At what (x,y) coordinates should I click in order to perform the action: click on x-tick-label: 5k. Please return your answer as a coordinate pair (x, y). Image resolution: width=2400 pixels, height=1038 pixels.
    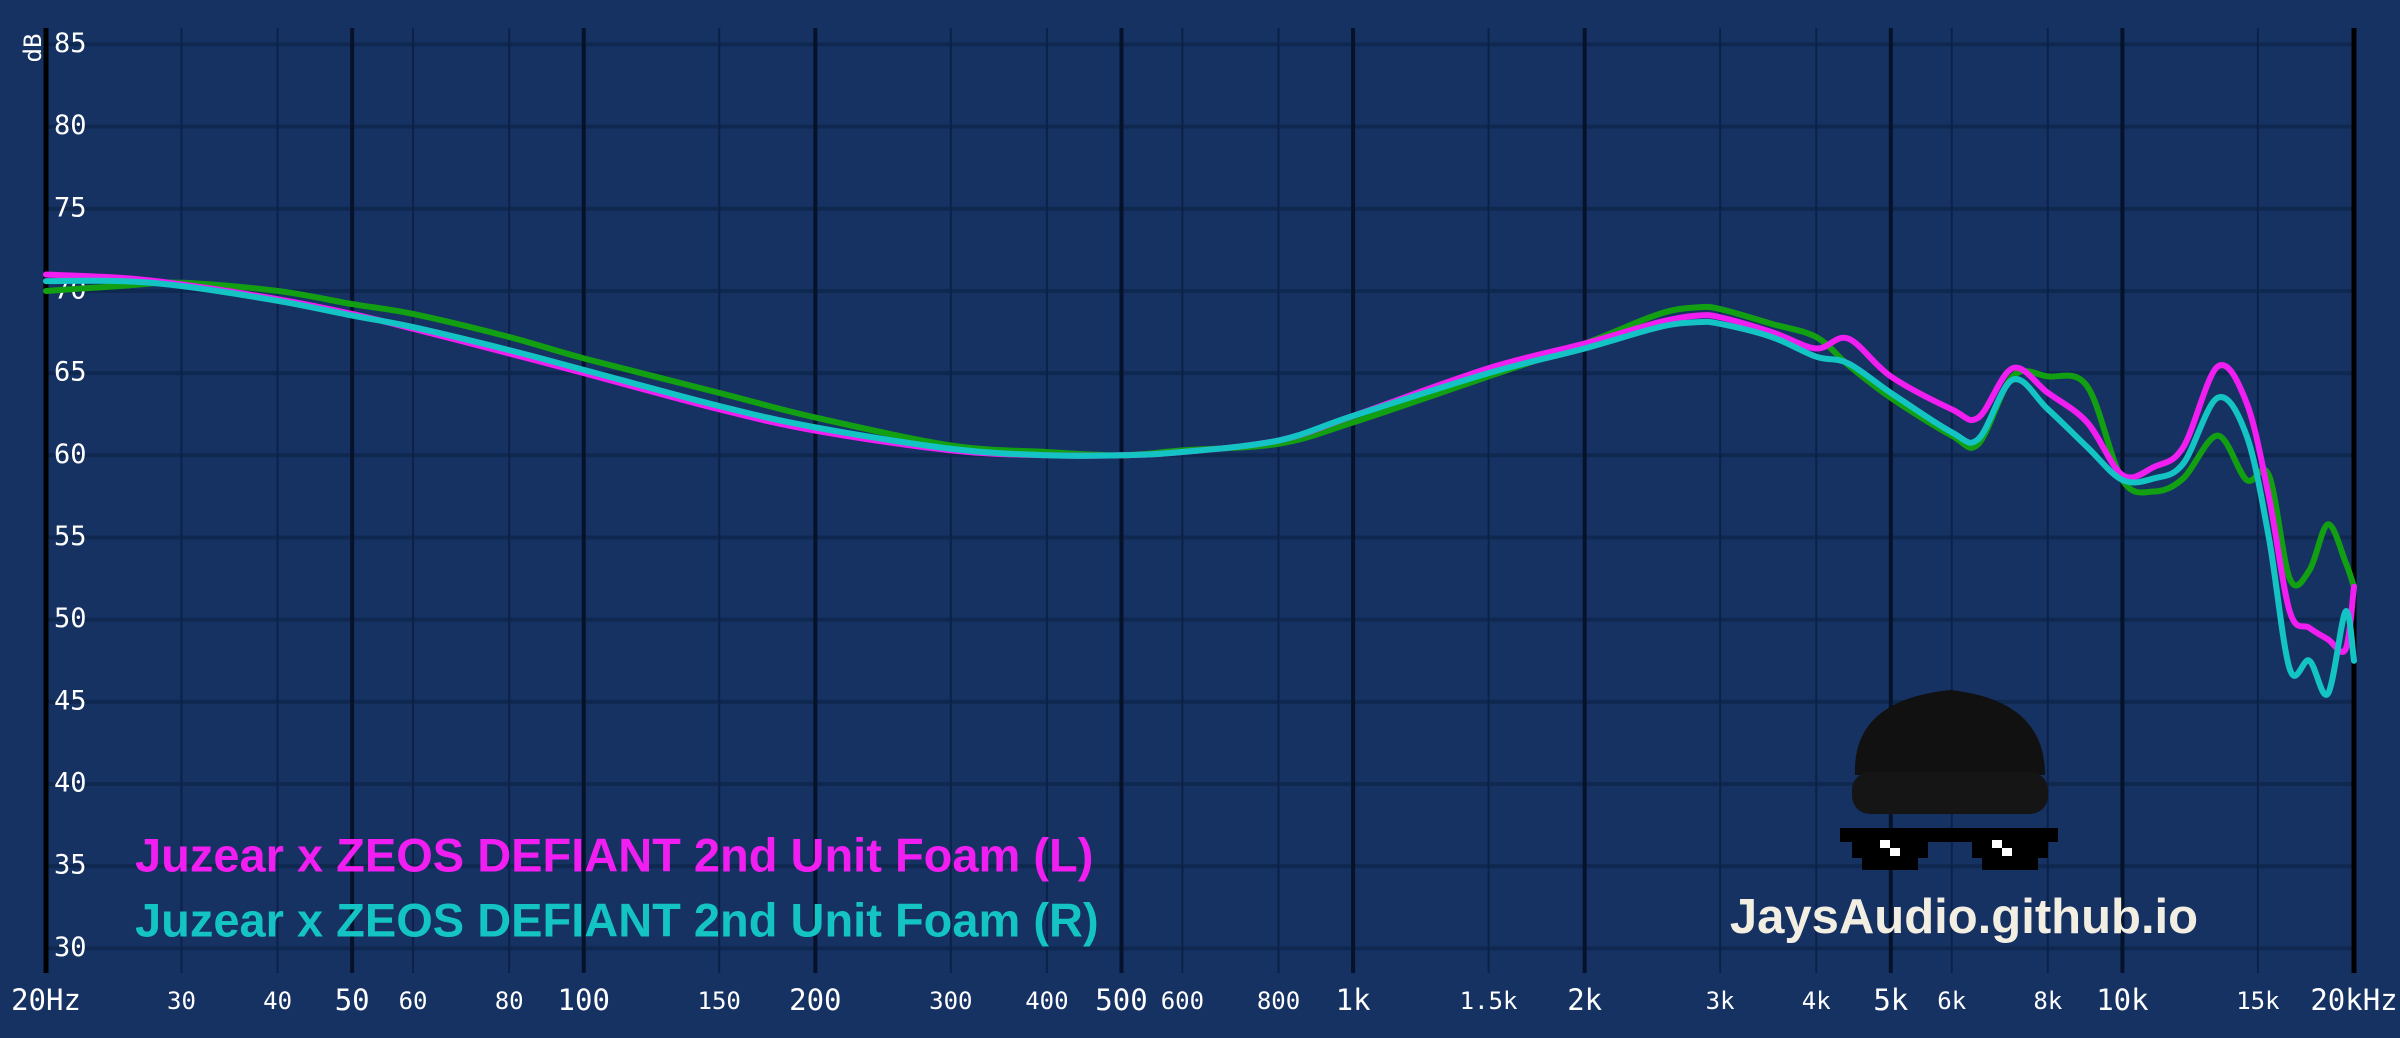
    Looking at the image, I should click on (1890, 1000).